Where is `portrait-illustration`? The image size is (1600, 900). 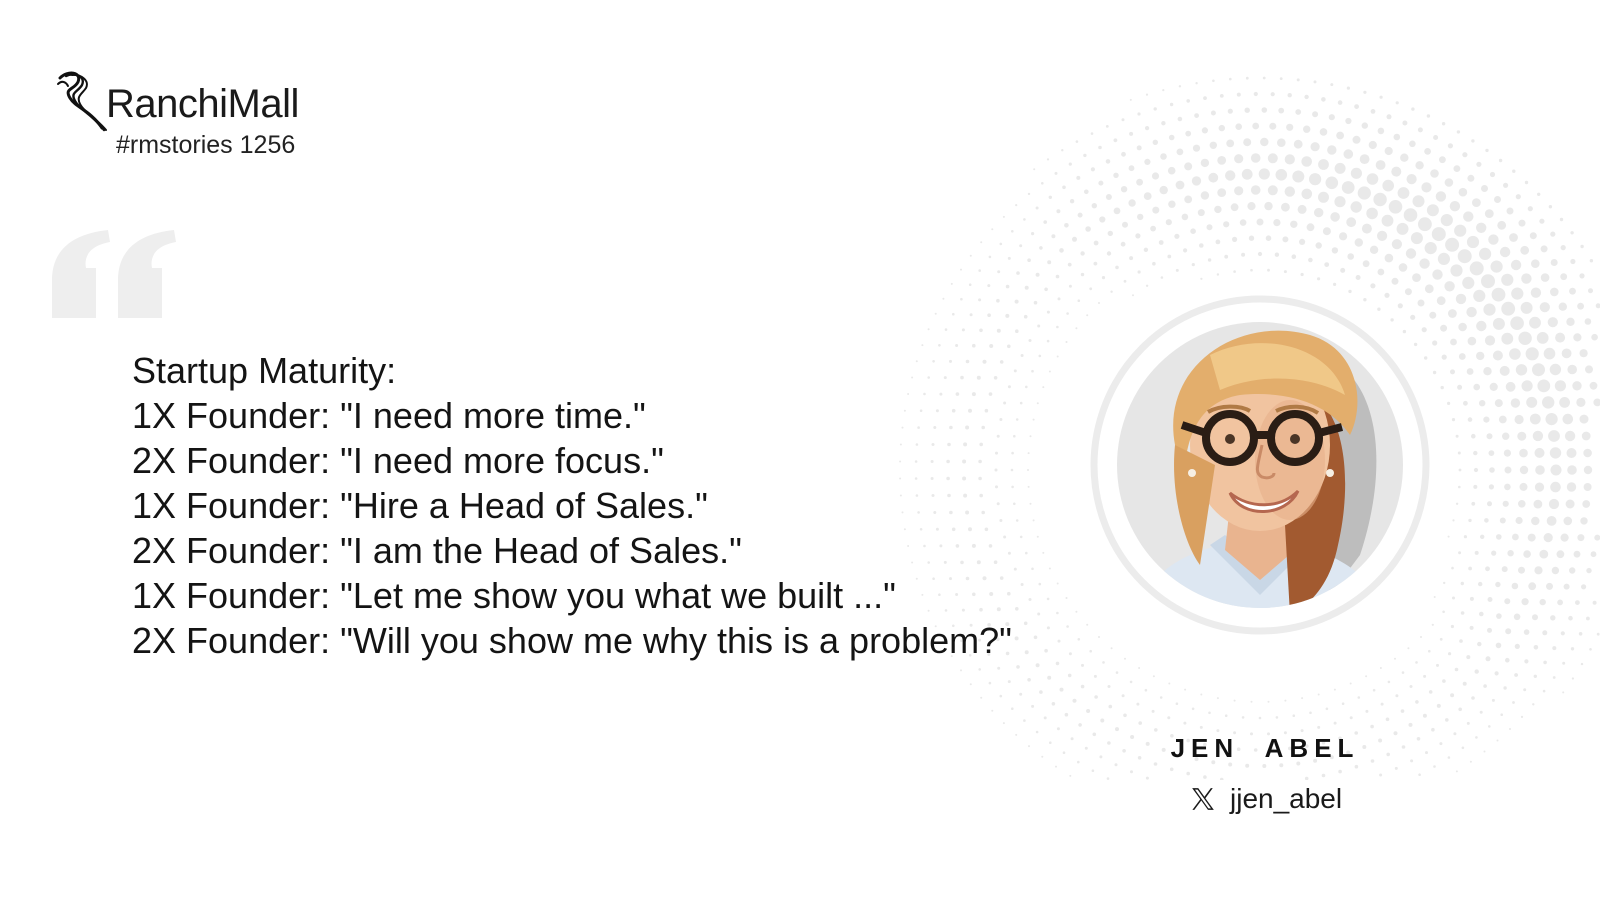 portrait-illustration is located at coordinates (1260, 465).